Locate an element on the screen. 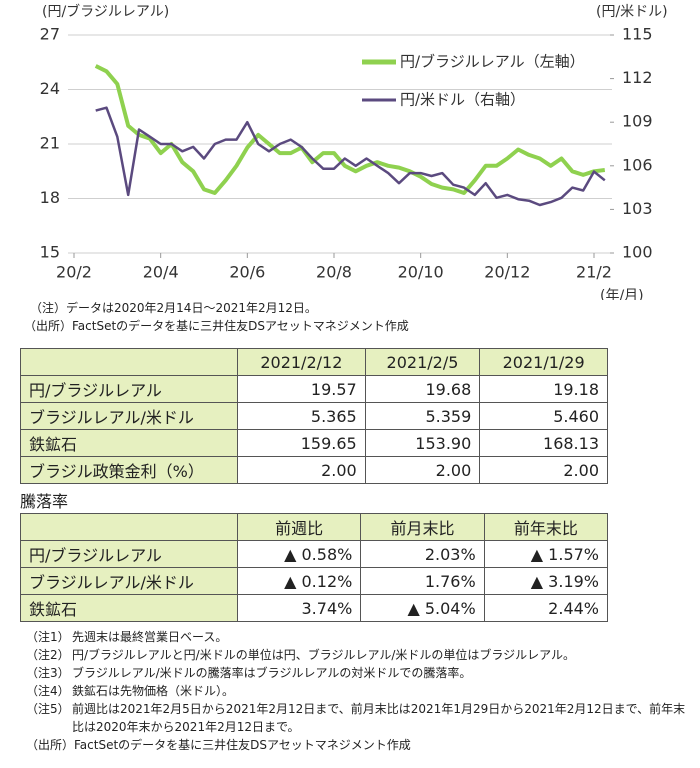  note: （注3） ブラジルレアル/米ドルの騰落率はブラジルレアルの対米ドルでの騰落率。 is located at coordinates (361, 673).